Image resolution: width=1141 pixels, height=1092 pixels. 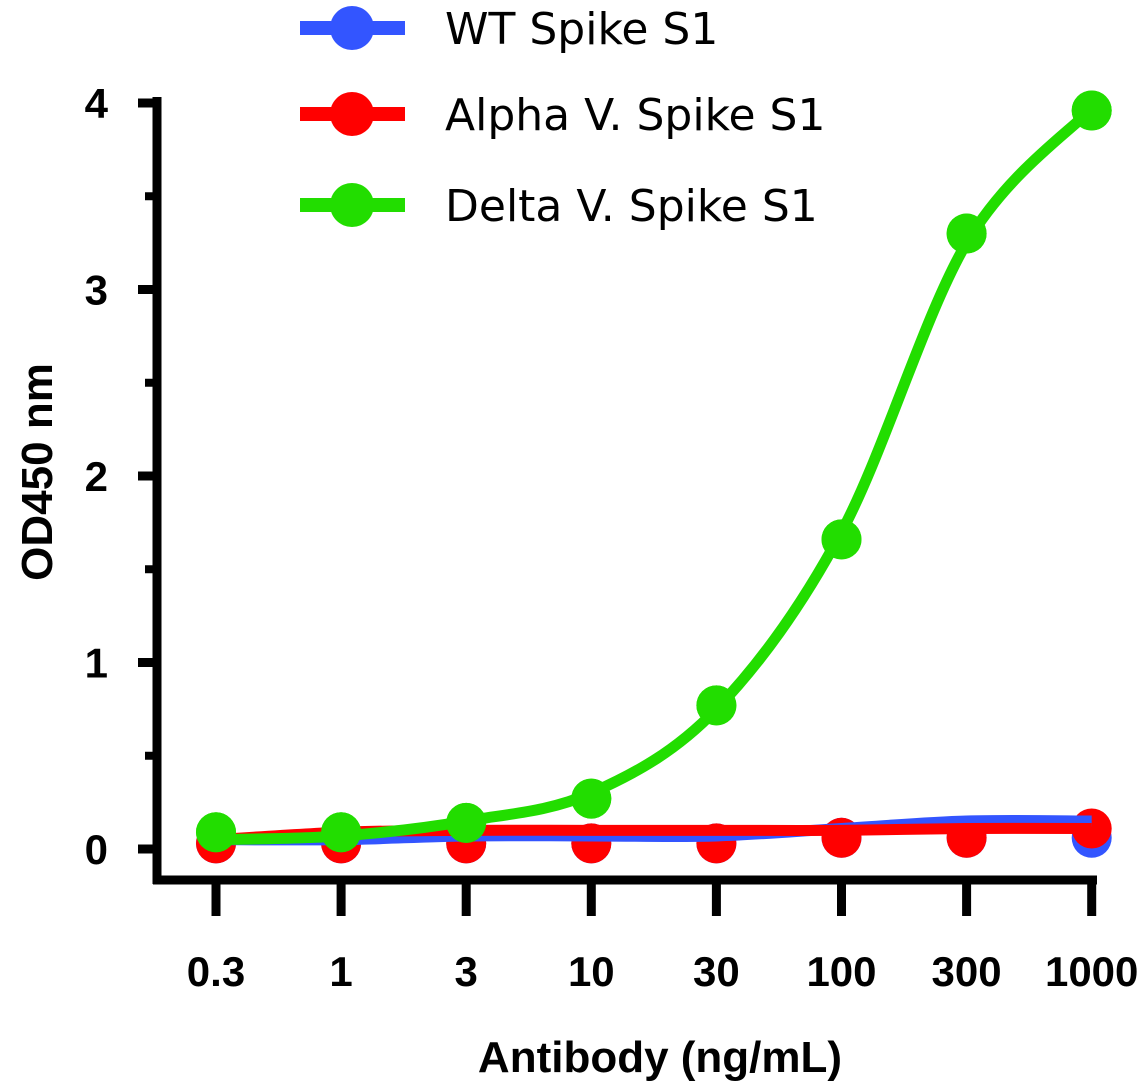 I want to click on x-tick-label: 30, so click(x=716, y=971).